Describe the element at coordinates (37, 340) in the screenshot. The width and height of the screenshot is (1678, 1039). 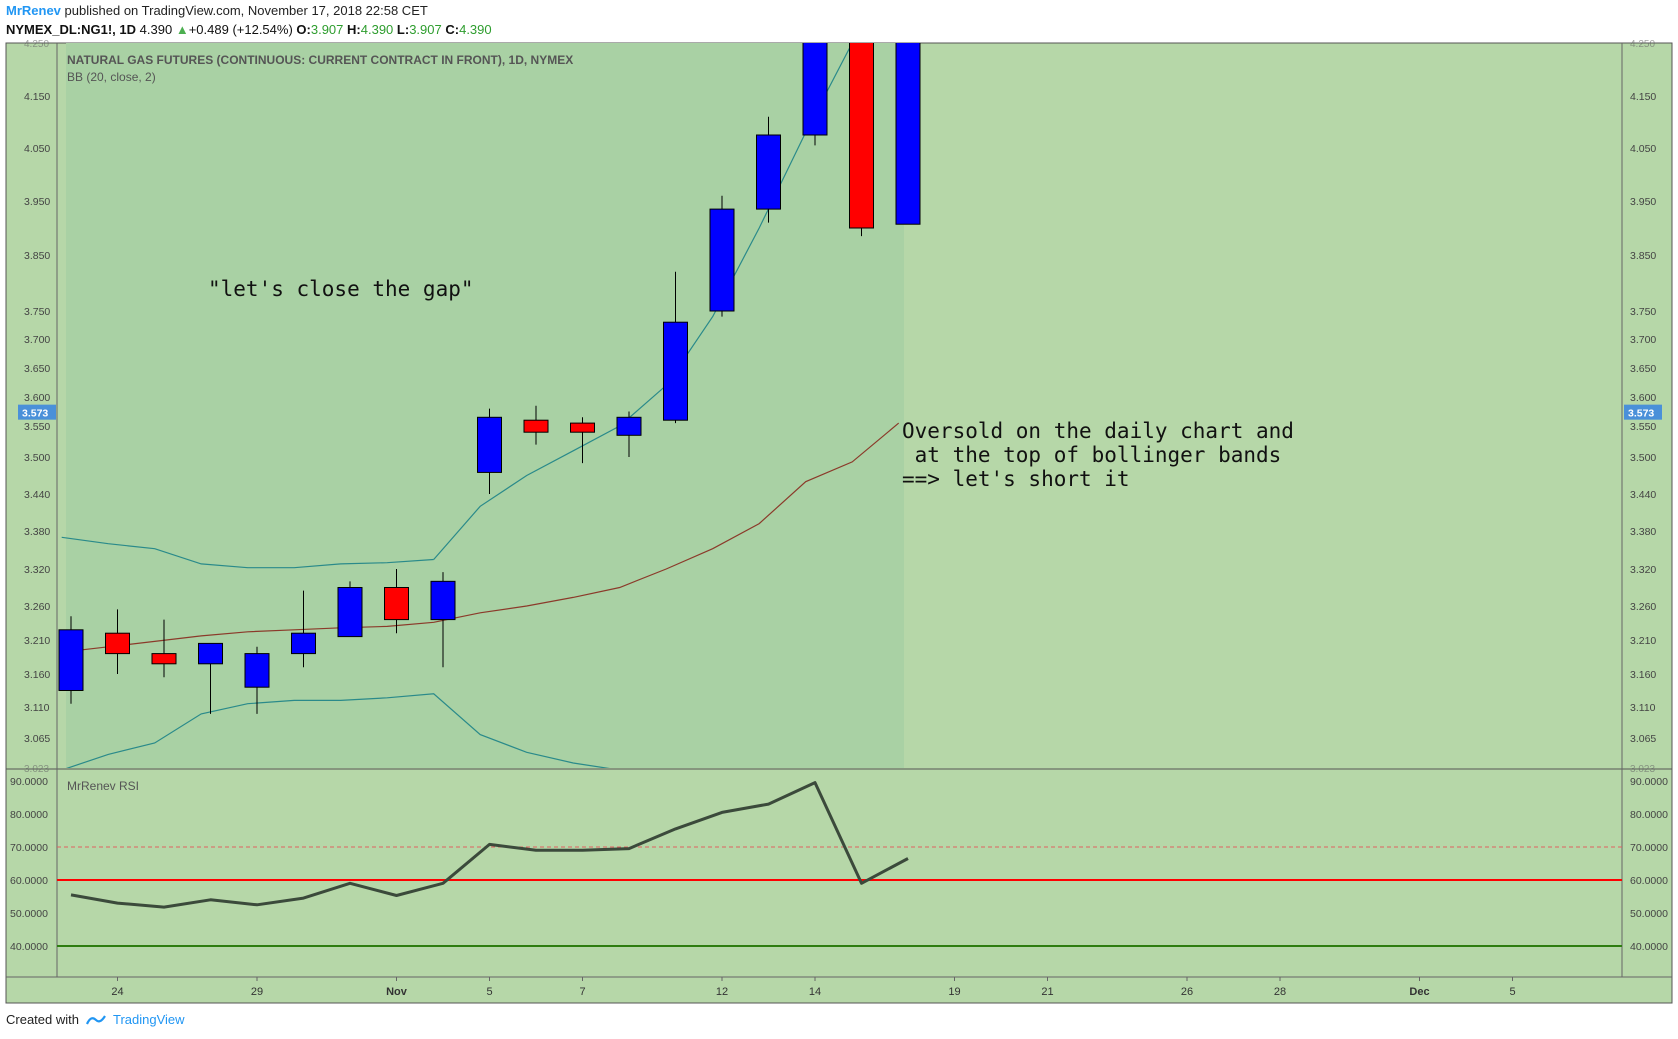
I see `y-tick-label-left: 3.700` at that location.